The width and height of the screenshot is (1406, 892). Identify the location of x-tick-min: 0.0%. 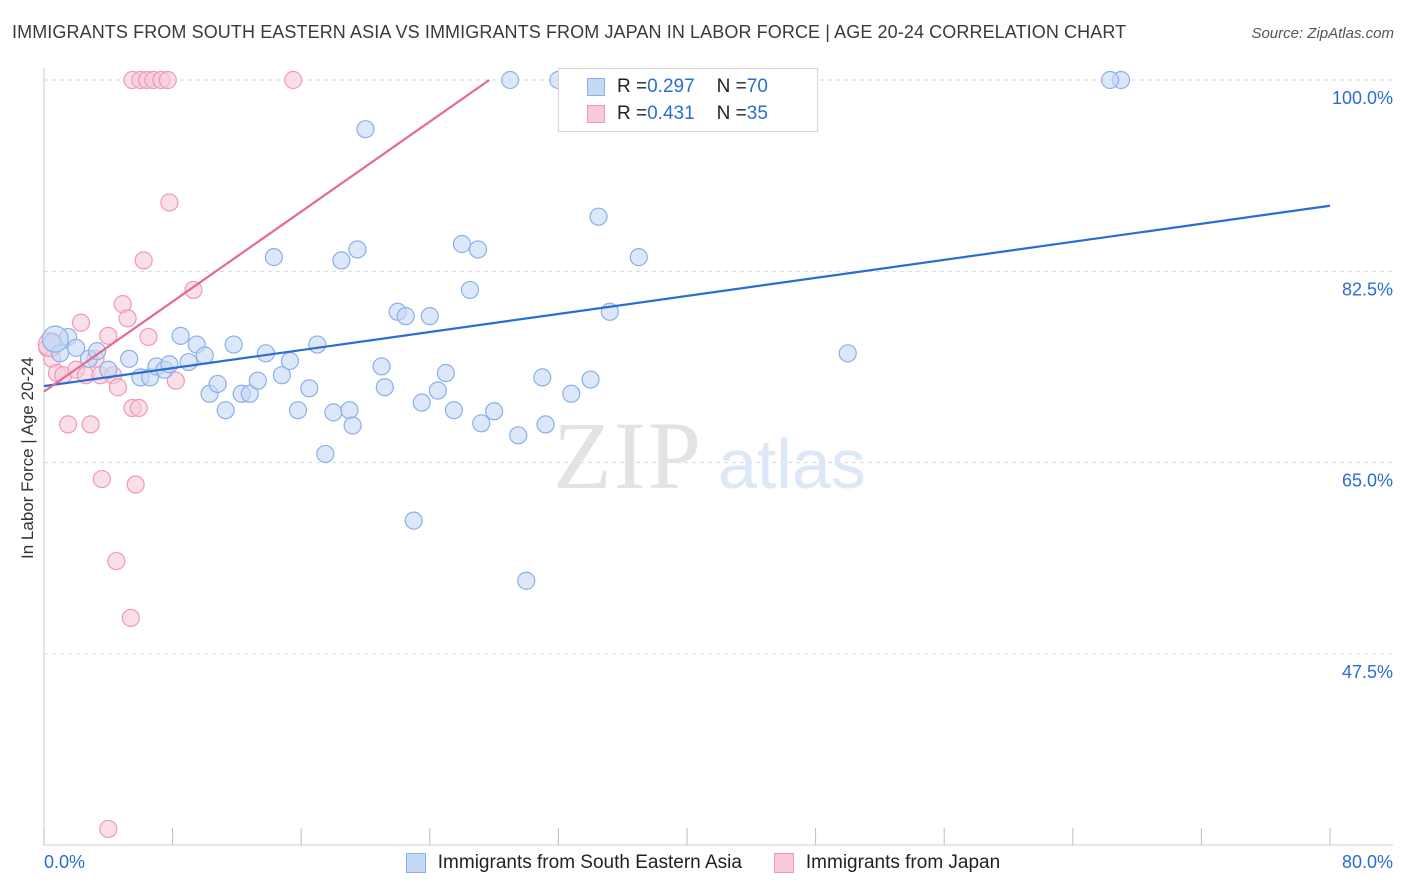
(65, 862).